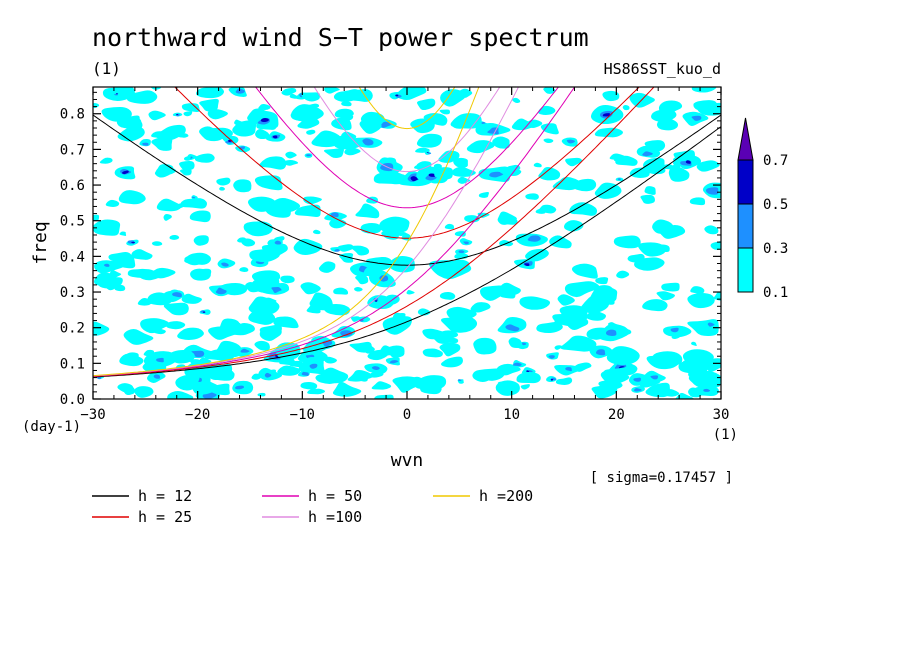 Image resolution: width=904 pixels, height=654 pixels. I want to click on run-label: HS86SST_kuo_d, so click(662, 69).